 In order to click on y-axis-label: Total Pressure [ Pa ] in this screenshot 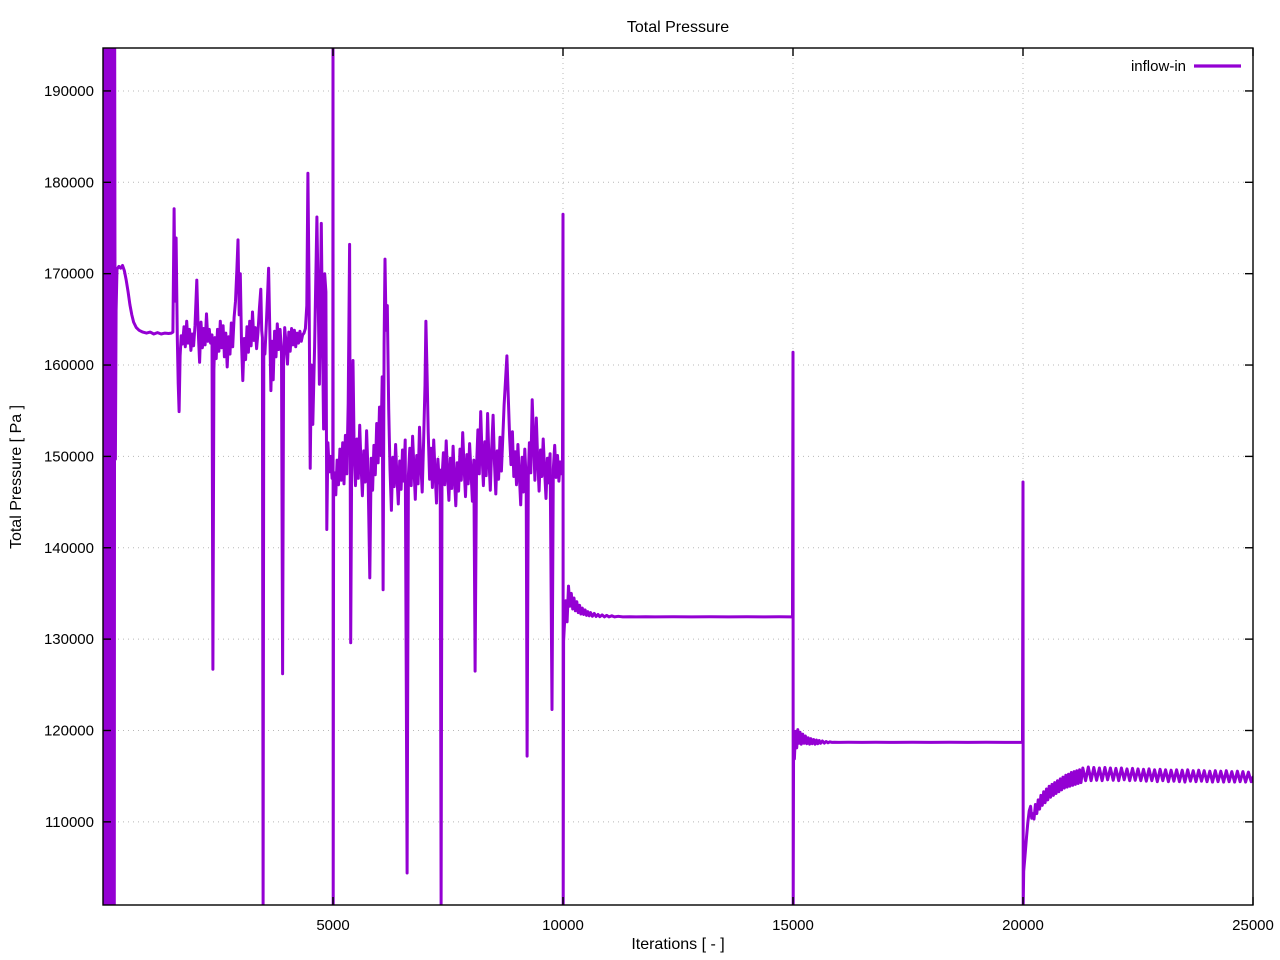, I will do `click(16, 477)`.